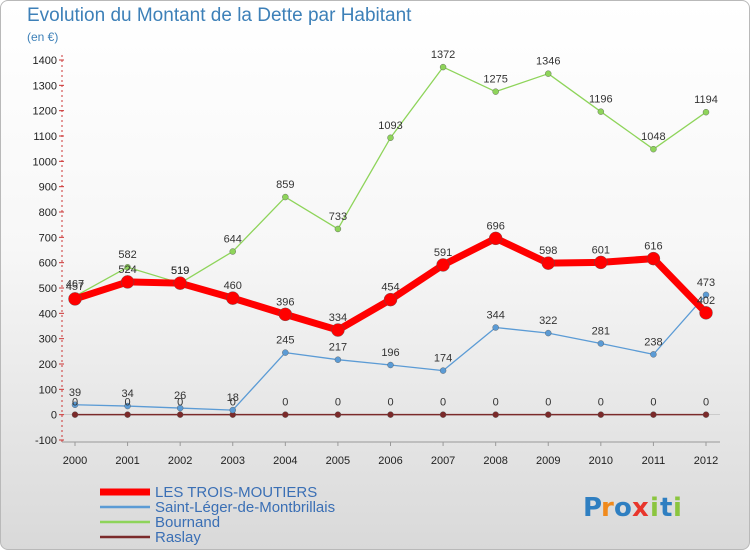 The width and height of the screenshot is (750, 550). What do you see at coordinates (285, 461) in the screenshot?
I see `x-tick-label: 2004` at bounding box center [285, 461].